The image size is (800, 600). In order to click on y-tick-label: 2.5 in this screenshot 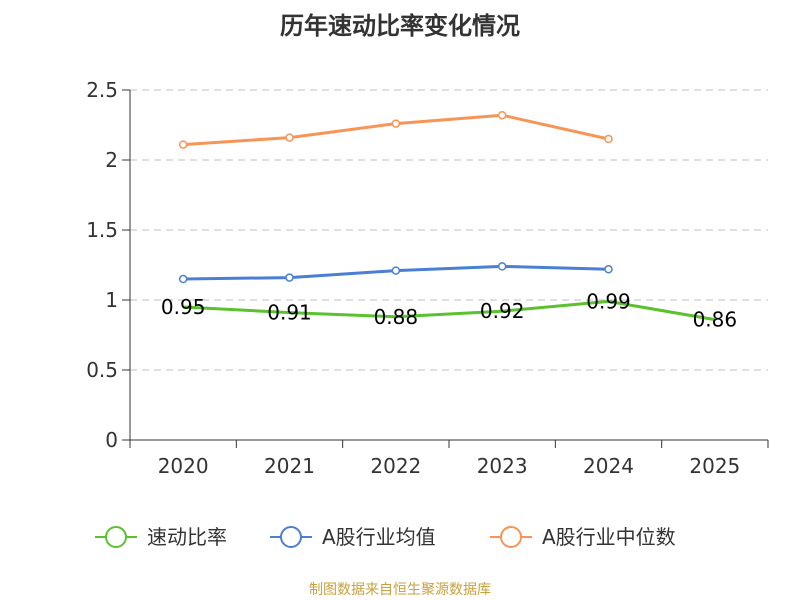, I will do `click(102, 90)`.